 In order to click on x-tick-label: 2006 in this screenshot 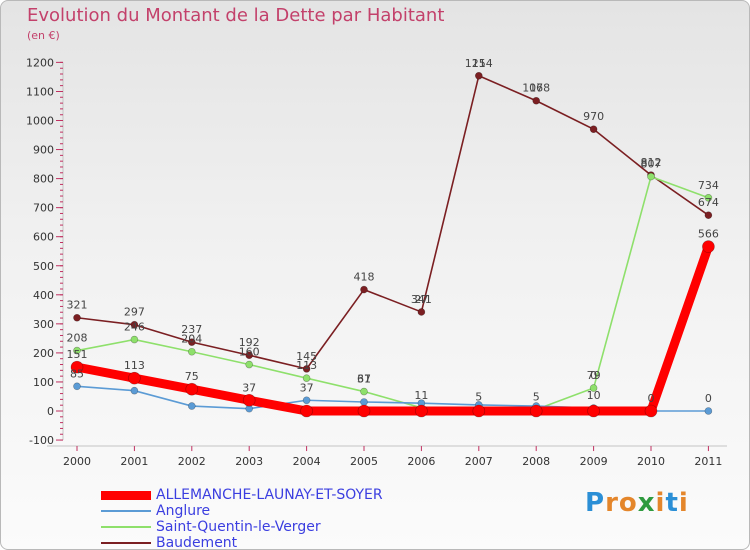, I will do `click(421, 461)`.